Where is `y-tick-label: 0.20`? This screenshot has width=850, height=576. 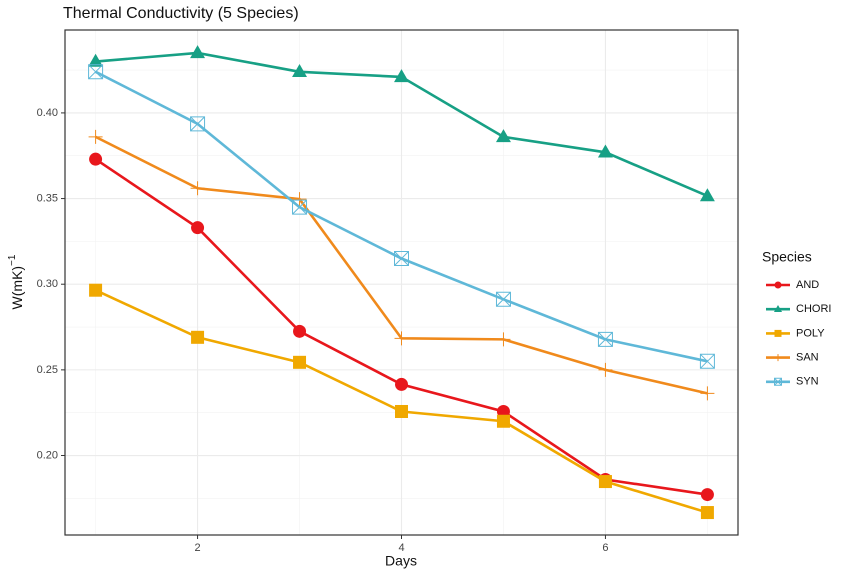 y-tick-label: 0.20 is located at coordinates (47, 455).